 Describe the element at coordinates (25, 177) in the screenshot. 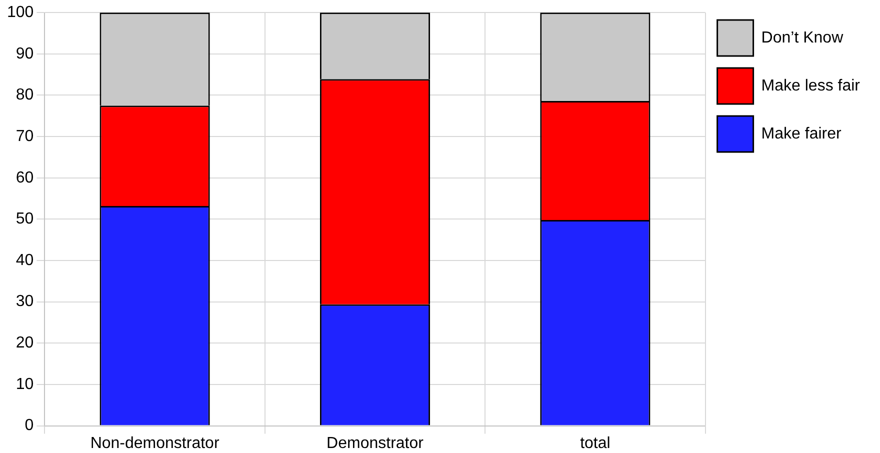

I see `y-tick-label: 60` at that location.